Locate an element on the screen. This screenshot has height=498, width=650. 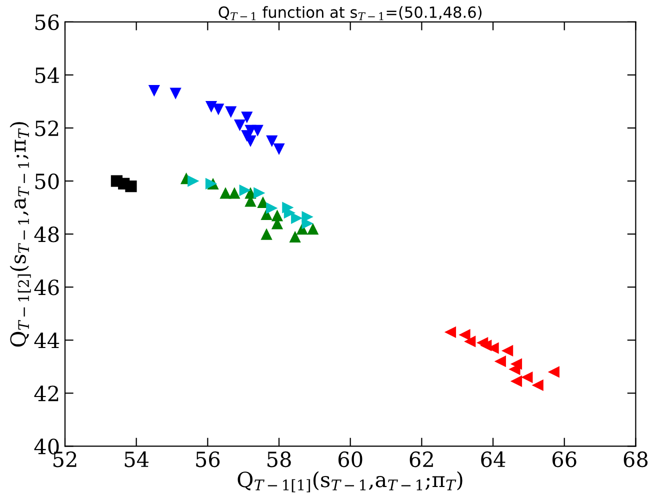
x-tick-label: 64 is located at coordinates (493, 459).